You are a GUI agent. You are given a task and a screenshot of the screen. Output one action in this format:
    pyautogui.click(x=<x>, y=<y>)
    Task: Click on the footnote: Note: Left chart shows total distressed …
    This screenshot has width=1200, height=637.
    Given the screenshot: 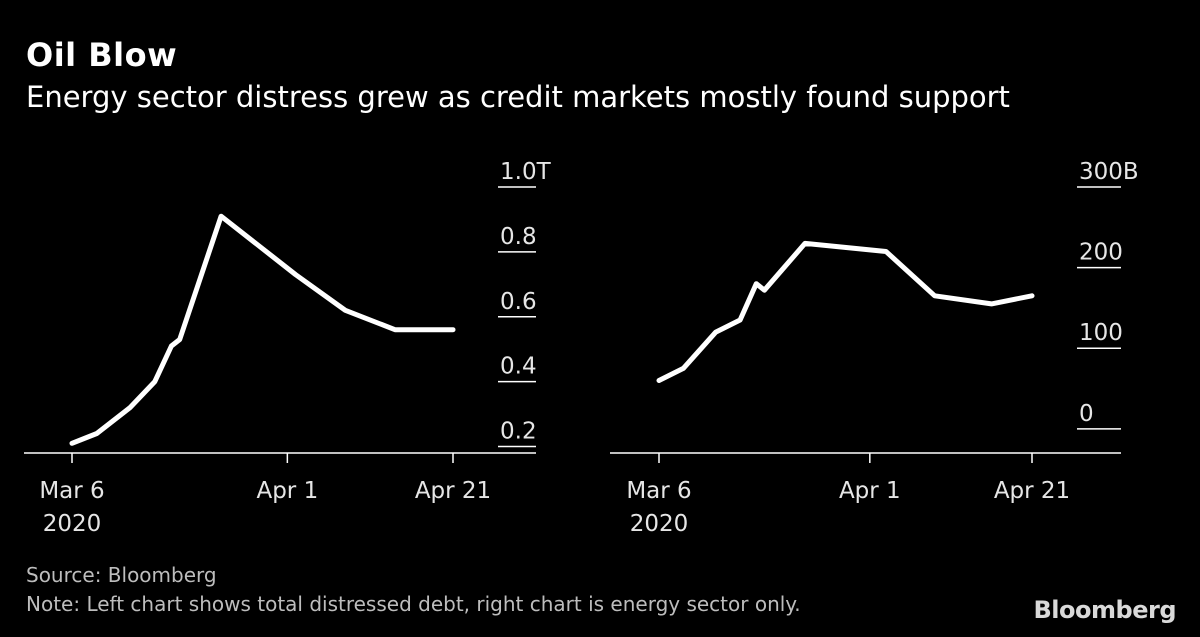 What is the action you would take?
    pyautogui.click(x=413, y=604)
    